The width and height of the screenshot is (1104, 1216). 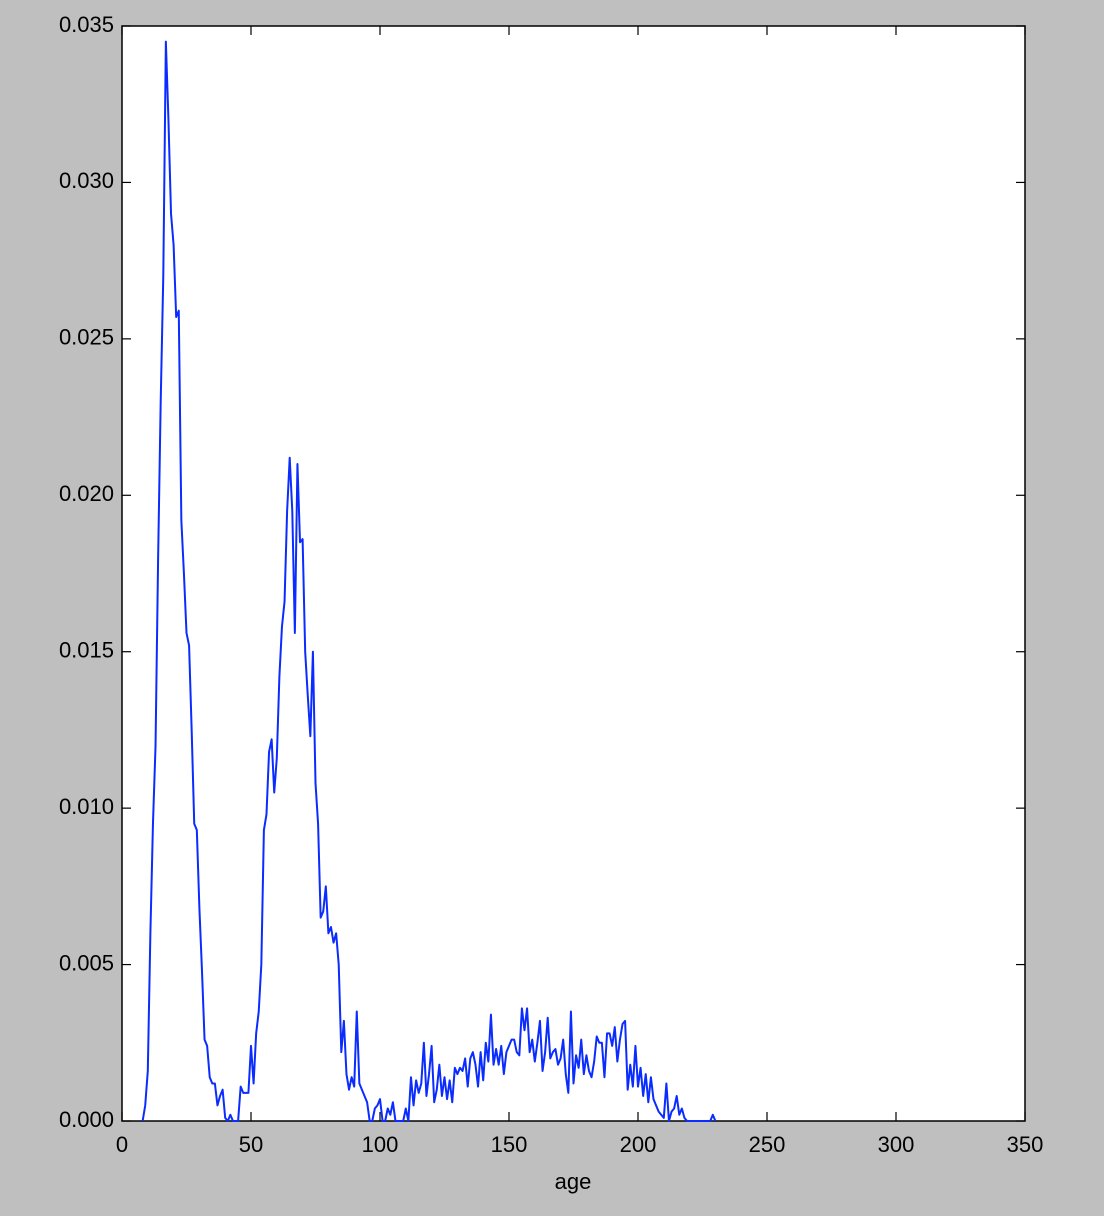 I want to click on y-tick-label: 0.030, so click(x=86, y=180).